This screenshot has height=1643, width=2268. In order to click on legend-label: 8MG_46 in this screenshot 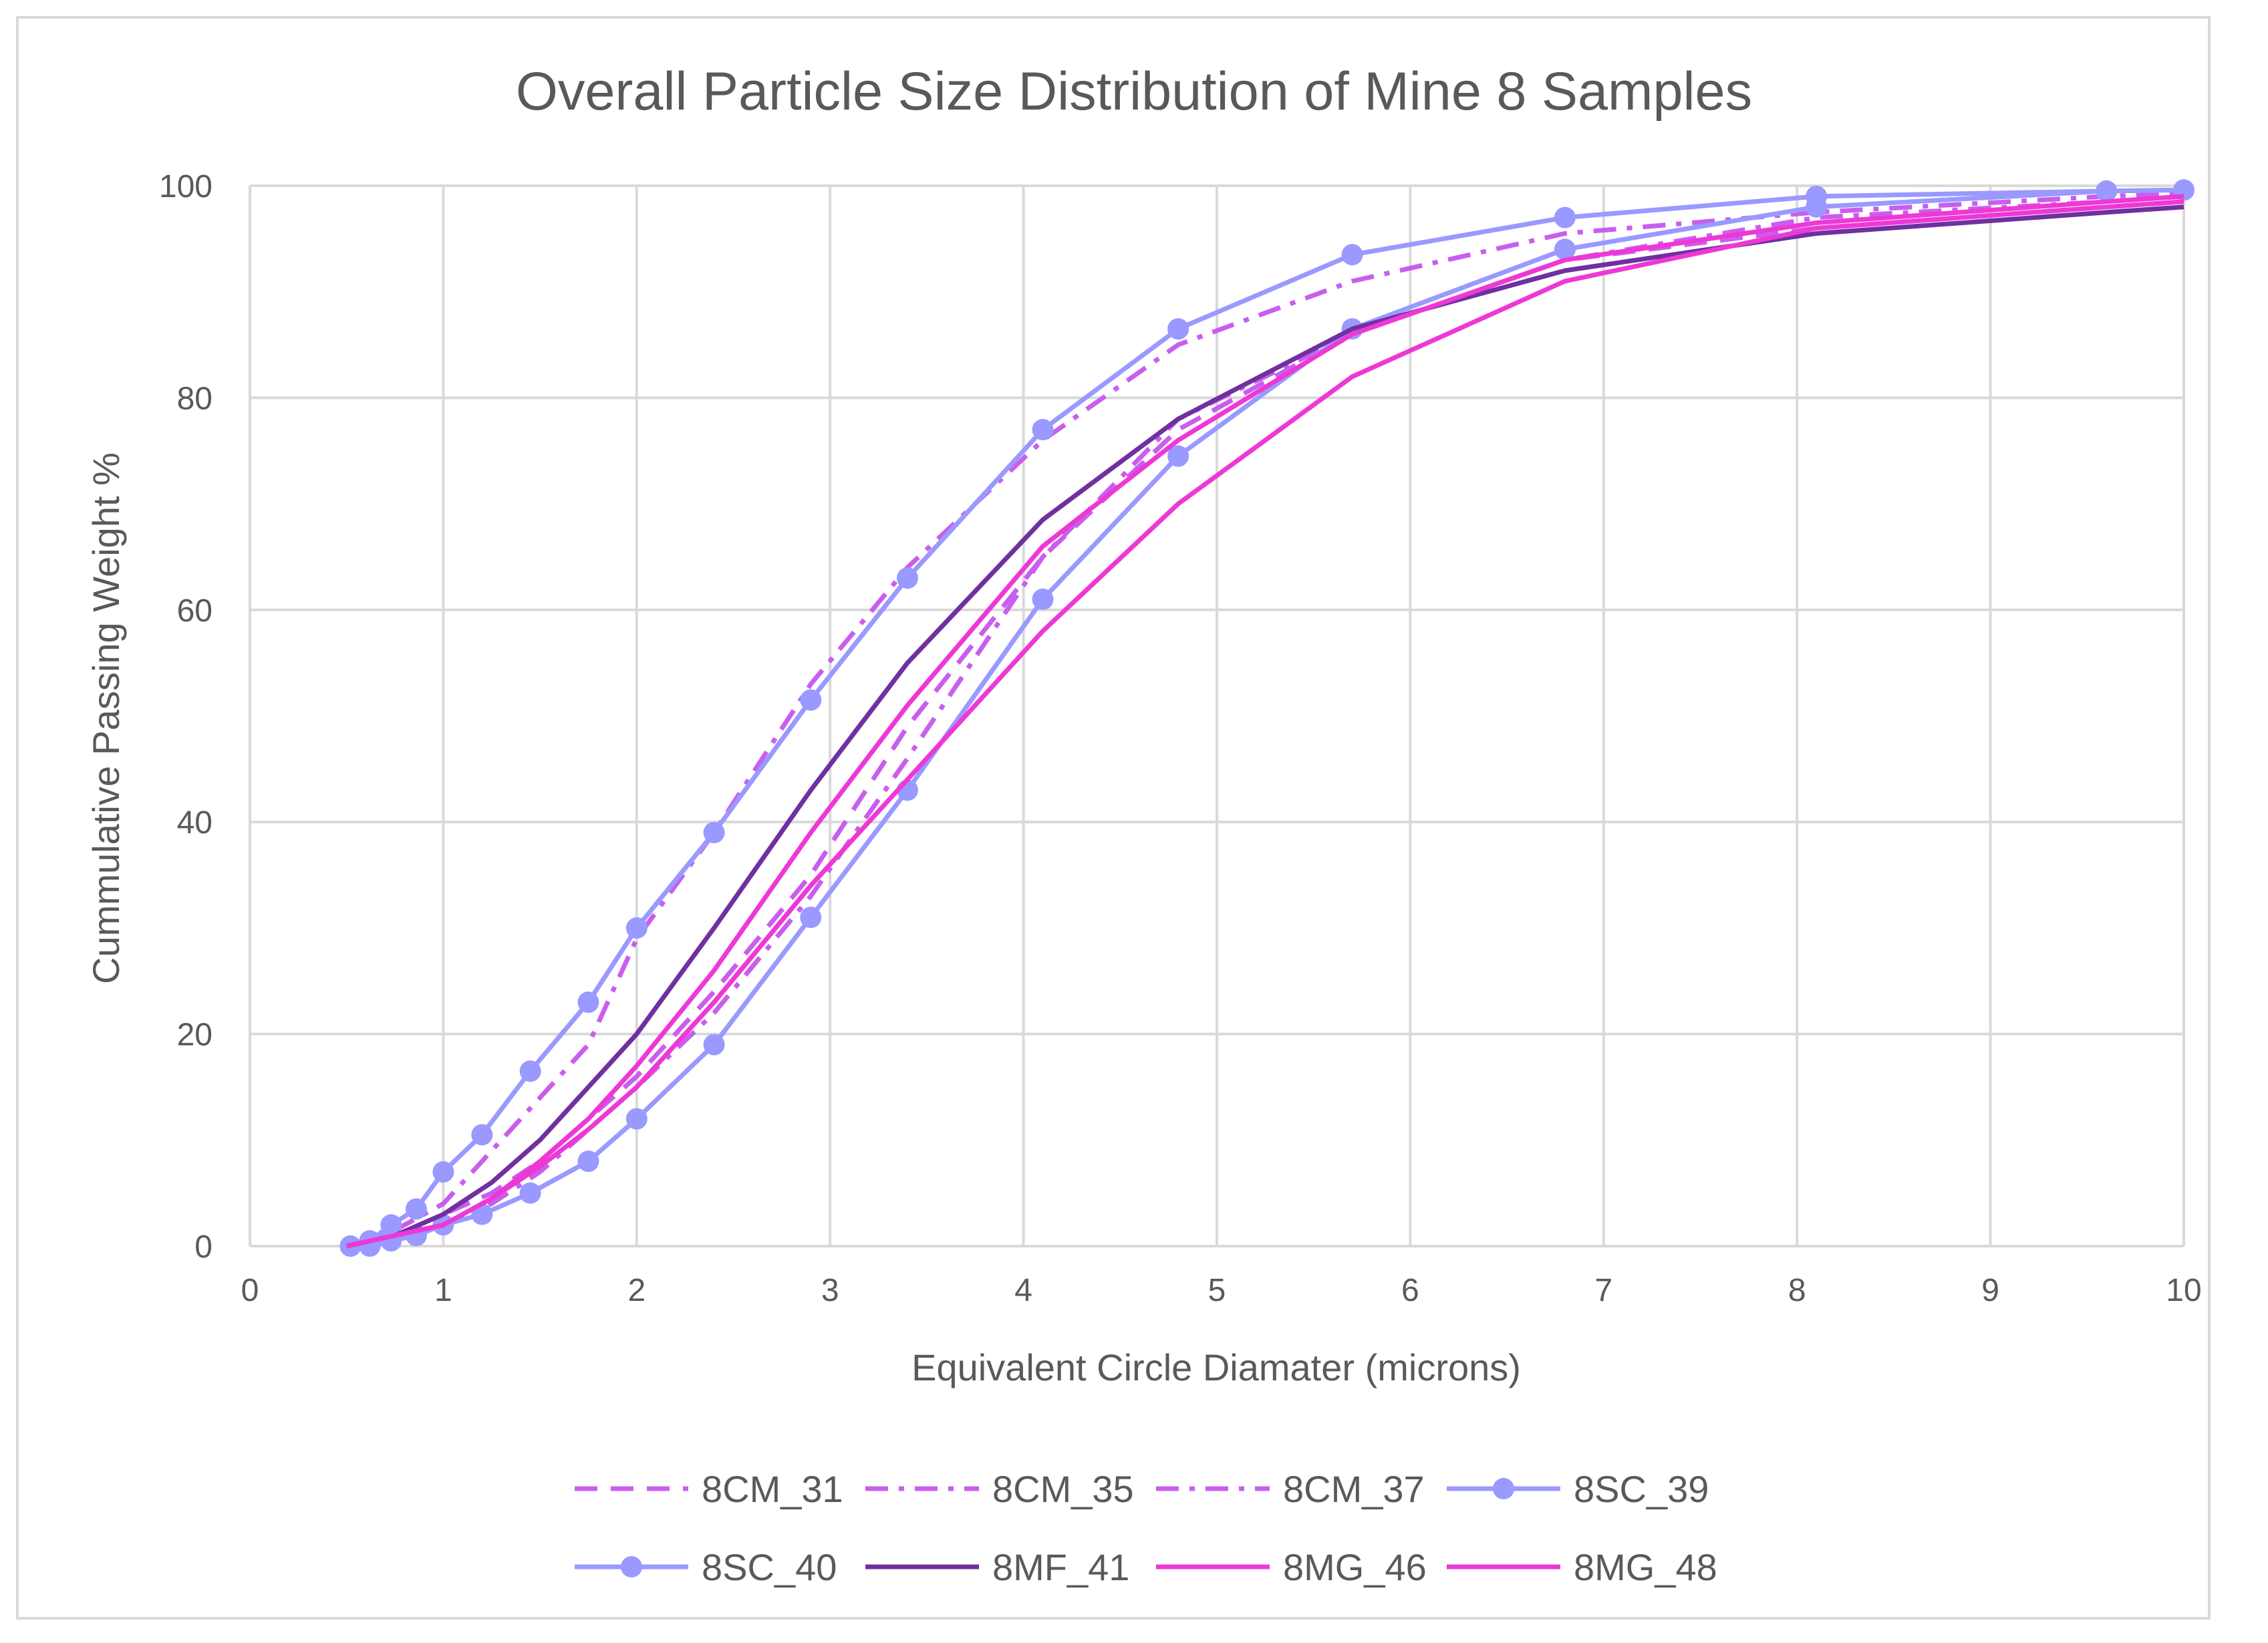, I will do `click(1355, 1567)`.